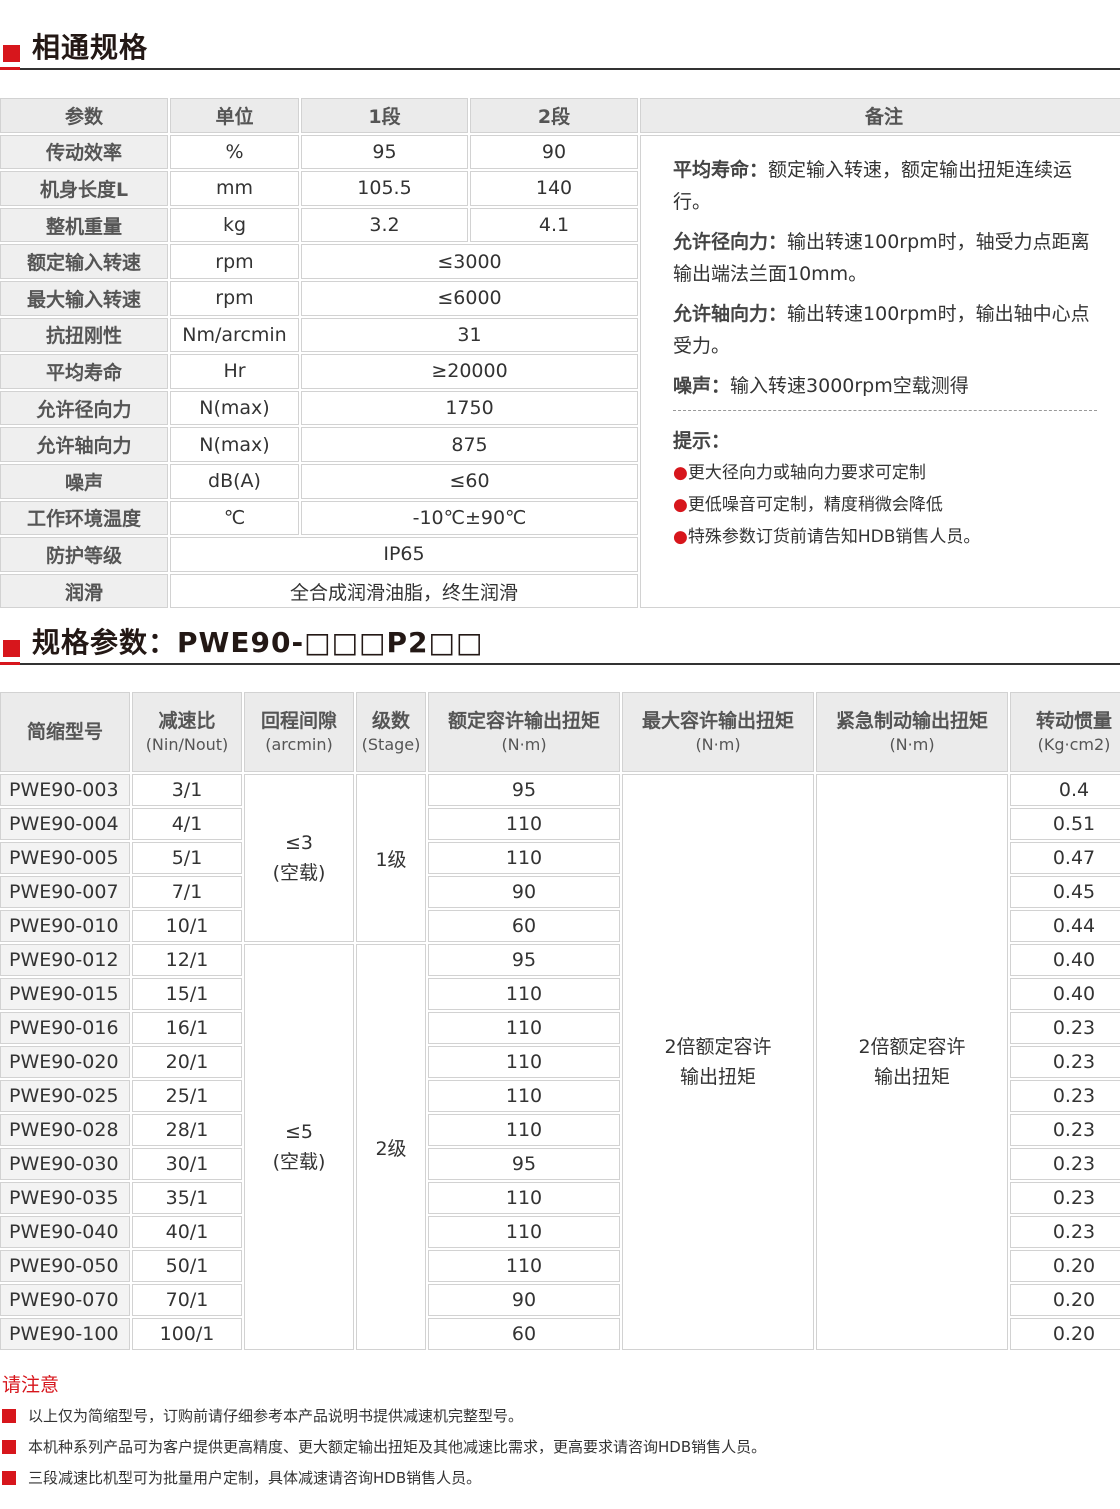 Image resolution: width=1120 pixels, height=1509 pixels. I want to click on table-row: PWE90-028 28/1 110 0.23, so click(560, 1130).